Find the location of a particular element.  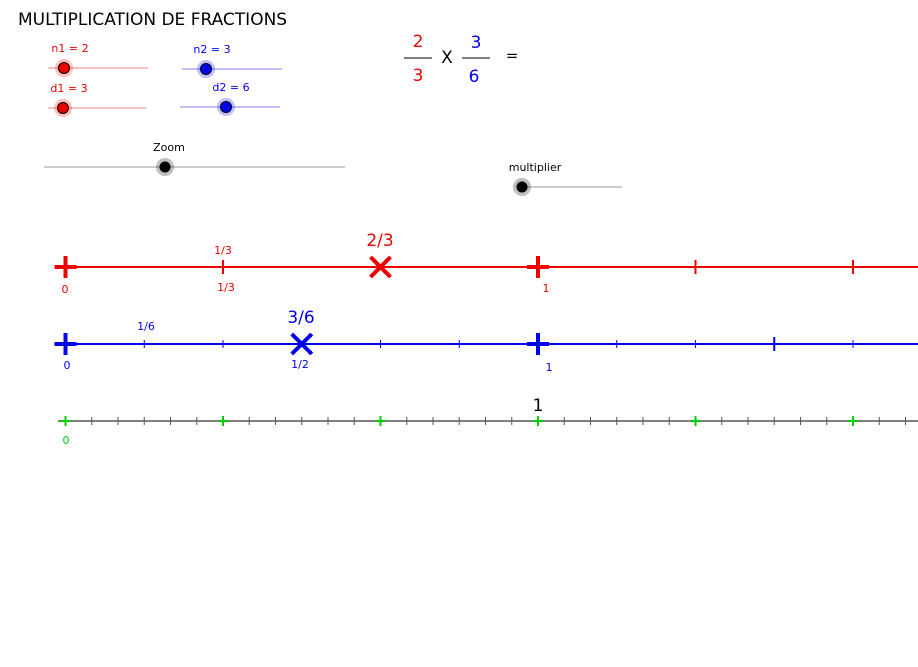

label: 2/3 is located at coordinates (379, 241).